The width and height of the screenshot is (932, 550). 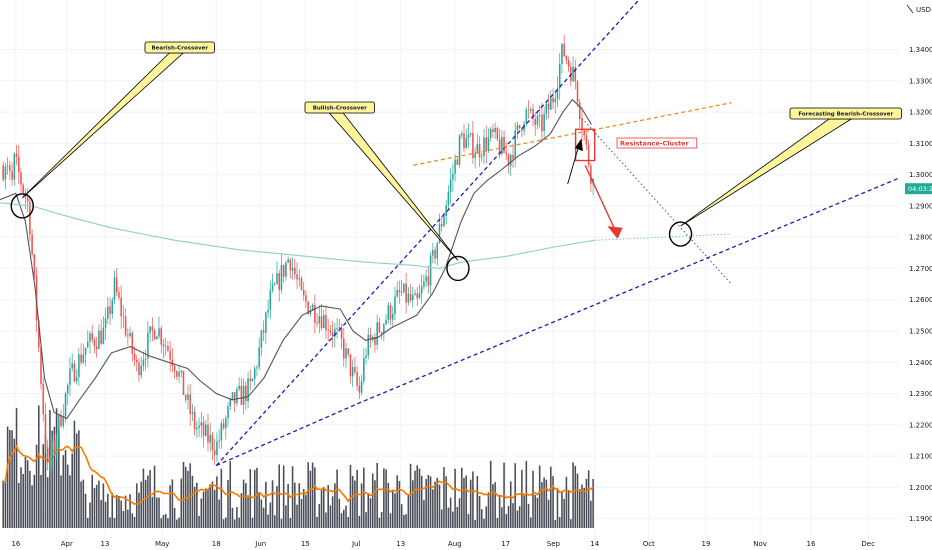 What do you see at coordinates (920, 238) in the screenshot?
I see `y-tick-label-6: 1.28000` at bounding box center [920, 238].